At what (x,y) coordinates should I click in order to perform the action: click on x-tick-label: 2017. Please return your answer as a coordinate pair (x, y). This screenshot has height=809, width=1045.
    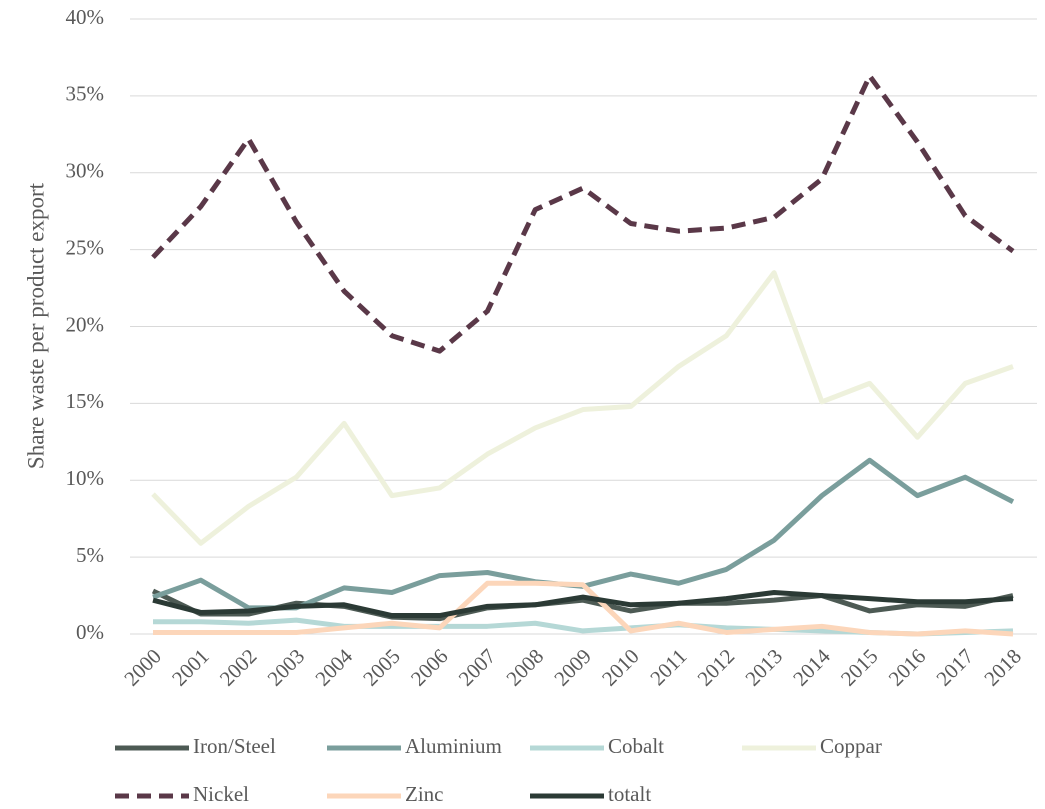
    Looking at the image, I should click on (954, 667).